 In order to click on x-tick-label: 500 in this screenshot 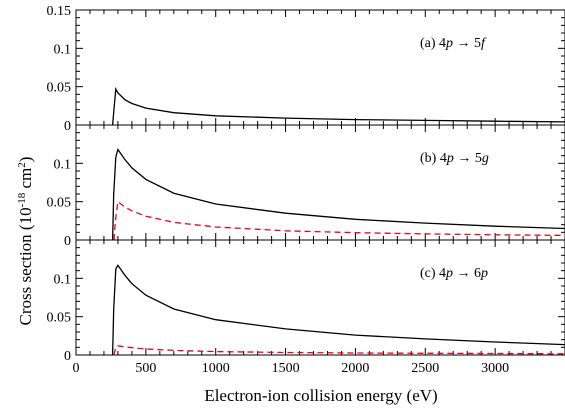, I will do `click(145, 368)`.